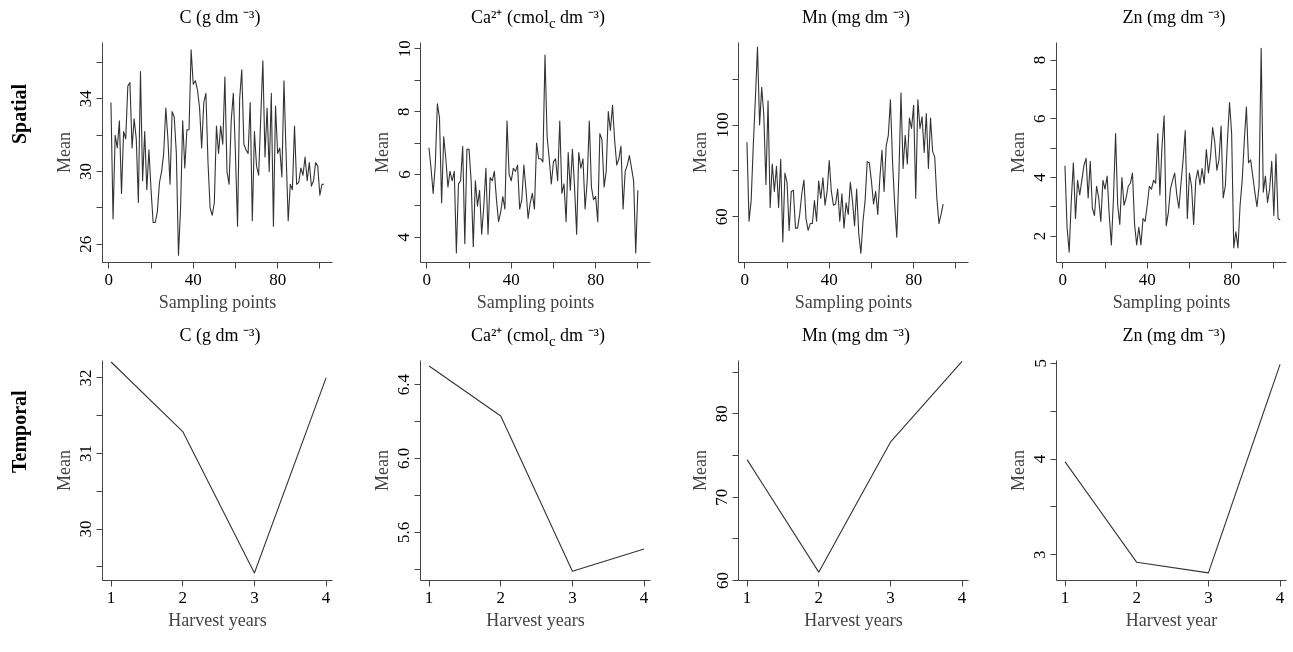 This screenshot has height=652, width=1293. What do you see at coordinates (722, 125) in the screenshot?
I see `y-tick-label: 100` at bounding box center [722, 125].